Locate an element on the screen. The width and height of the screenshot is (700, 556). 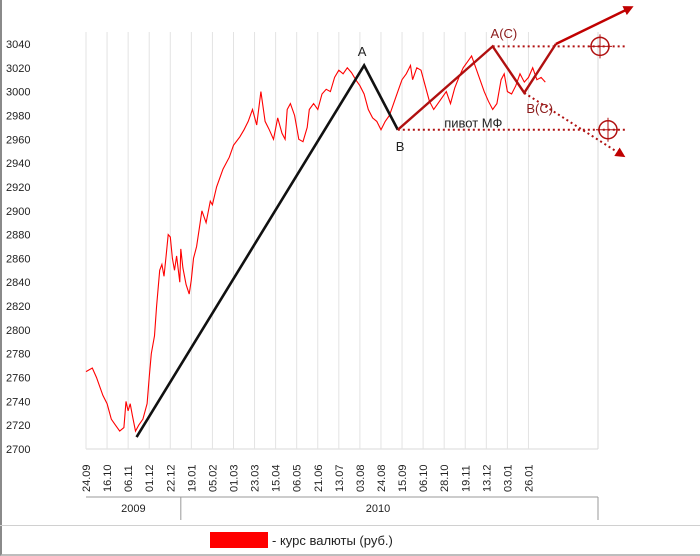
y-tick-label: 2700 is located at coordinates (18, 450).